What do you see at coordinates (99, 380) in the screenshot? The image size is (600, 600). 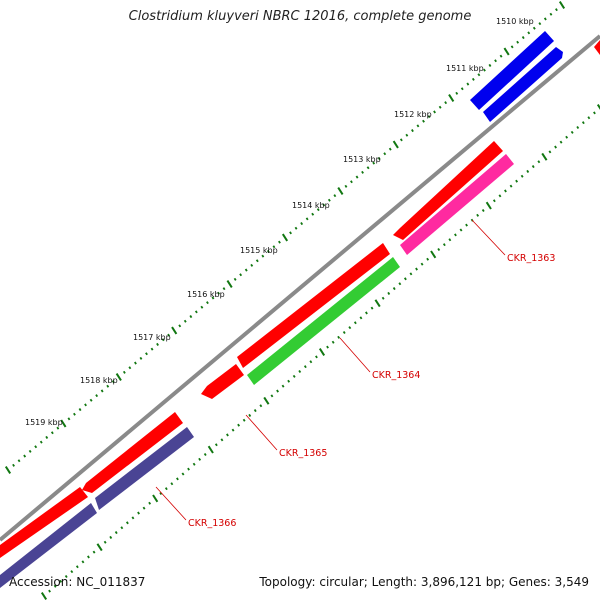 I see `kbp-label: 1518 kbp` at bounding box center [99, 380].